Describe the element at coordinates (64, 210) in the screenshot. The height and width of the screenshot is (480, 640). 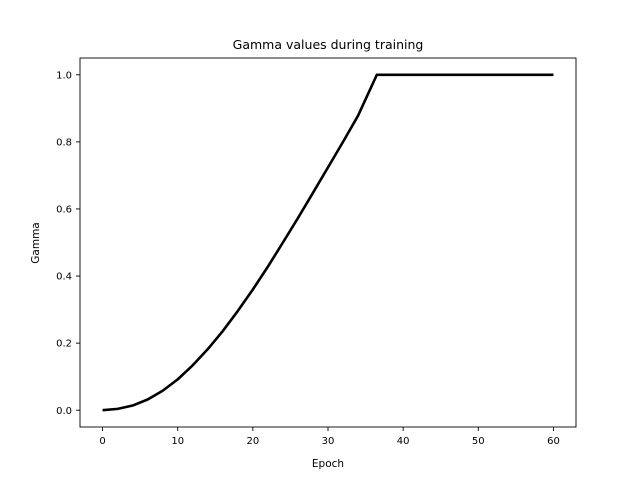
I see `y-tick-label: 0.6` at that location.